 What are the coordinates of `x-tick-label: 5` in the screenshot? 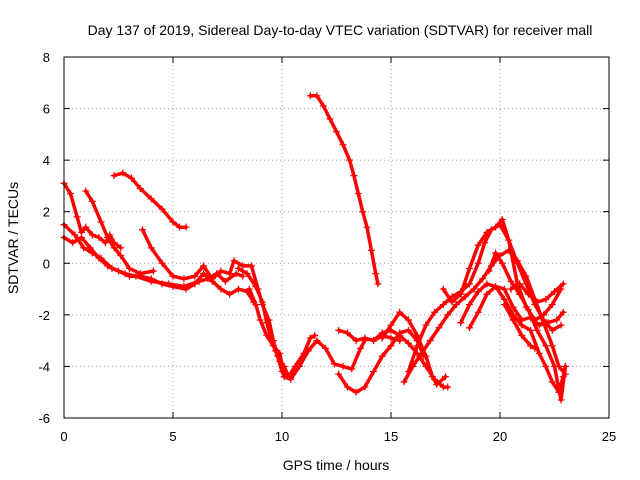 It's located at (172, 436).